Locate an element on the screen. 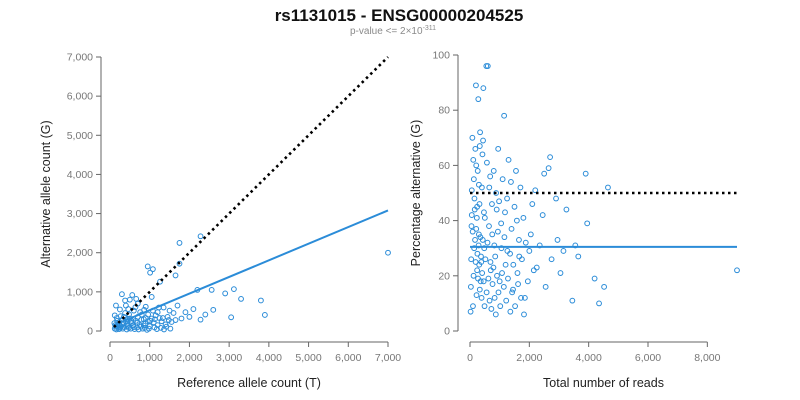  x-axis-label: Total number of reads is located at coordinates (603, 383).